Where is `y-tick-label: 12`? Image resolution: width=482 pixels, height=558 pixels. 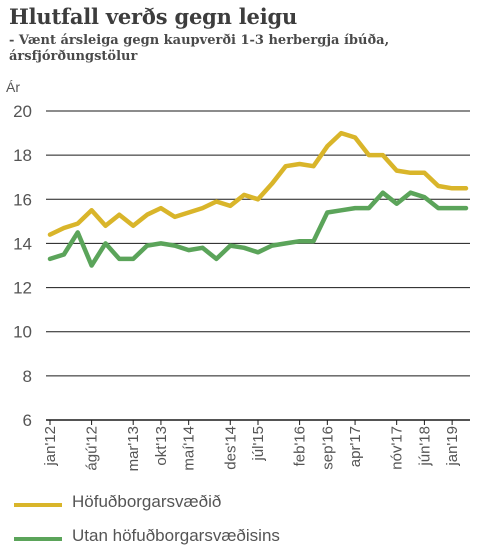 y-tick-label: 12 is located at coordinates (22, 288).